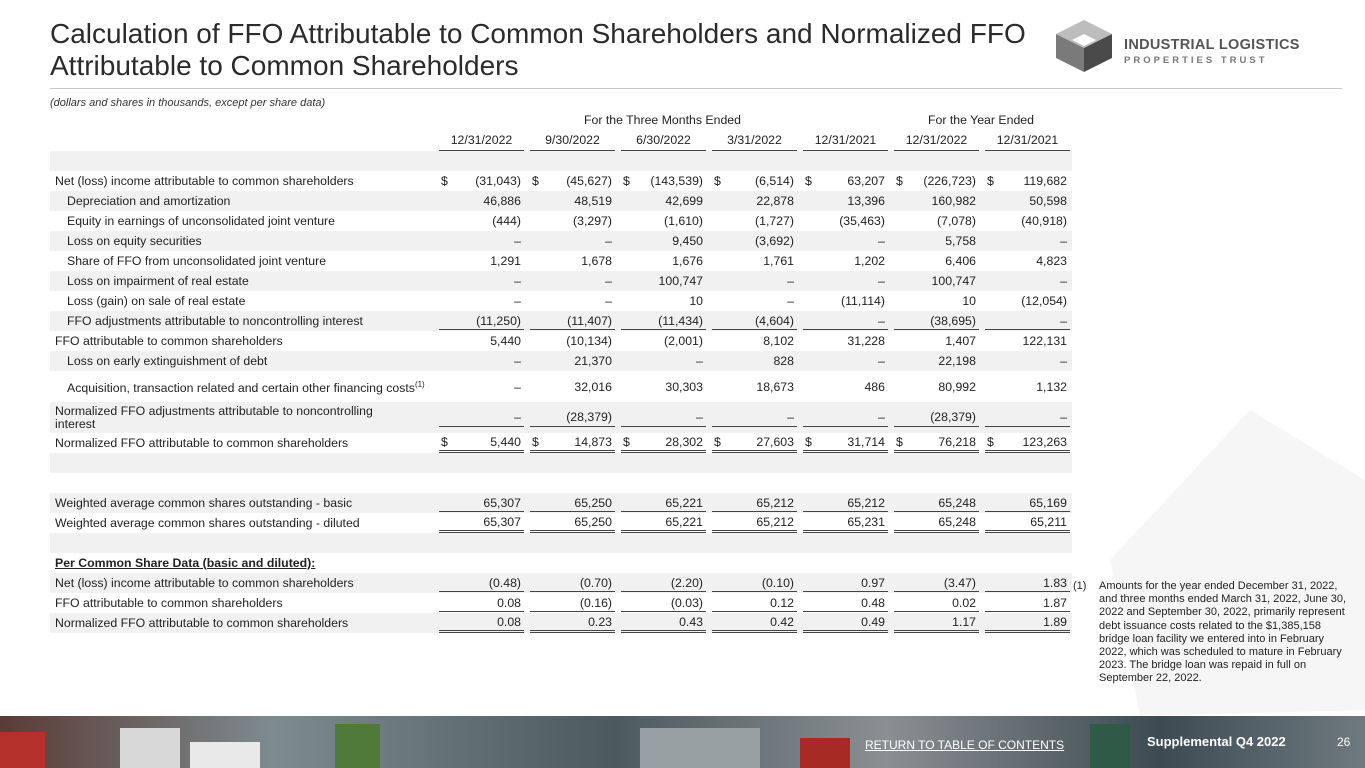 Image resolution: width=1365 pixels, height=768 pixels. I want to click on logo-subtext: PROPERTIES TRUST, so click(1196, 60).